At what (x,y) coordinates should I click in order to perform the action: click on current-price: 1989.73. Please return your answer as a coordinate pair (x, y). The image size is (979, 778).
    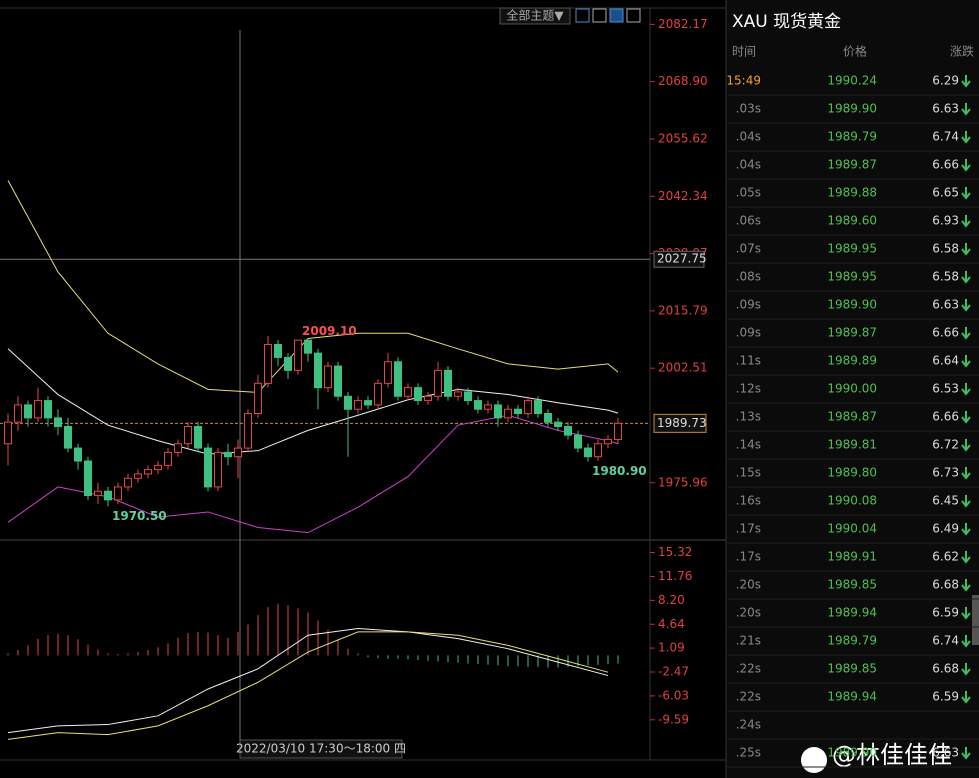
    Looking at the image, I should click on (682, 423).